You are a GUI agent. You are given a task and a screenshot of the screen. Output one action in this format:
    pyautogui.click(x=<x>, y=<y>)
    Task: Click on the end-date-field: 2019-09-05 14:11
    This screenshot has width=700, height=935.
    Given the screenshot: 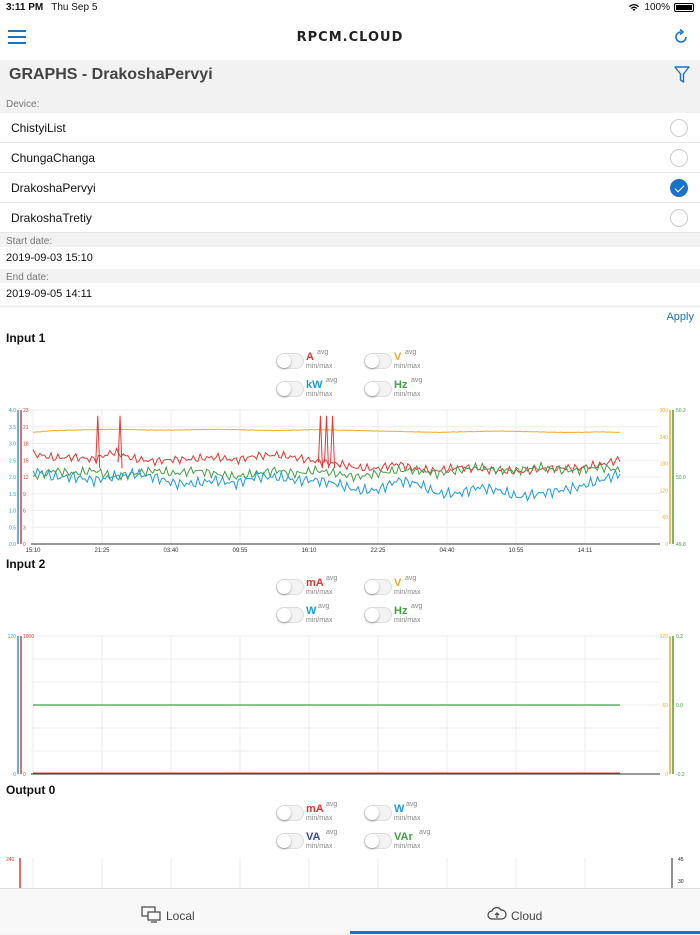 What is the action you would take?
    pyautogui.click(x=350, y=294)
    